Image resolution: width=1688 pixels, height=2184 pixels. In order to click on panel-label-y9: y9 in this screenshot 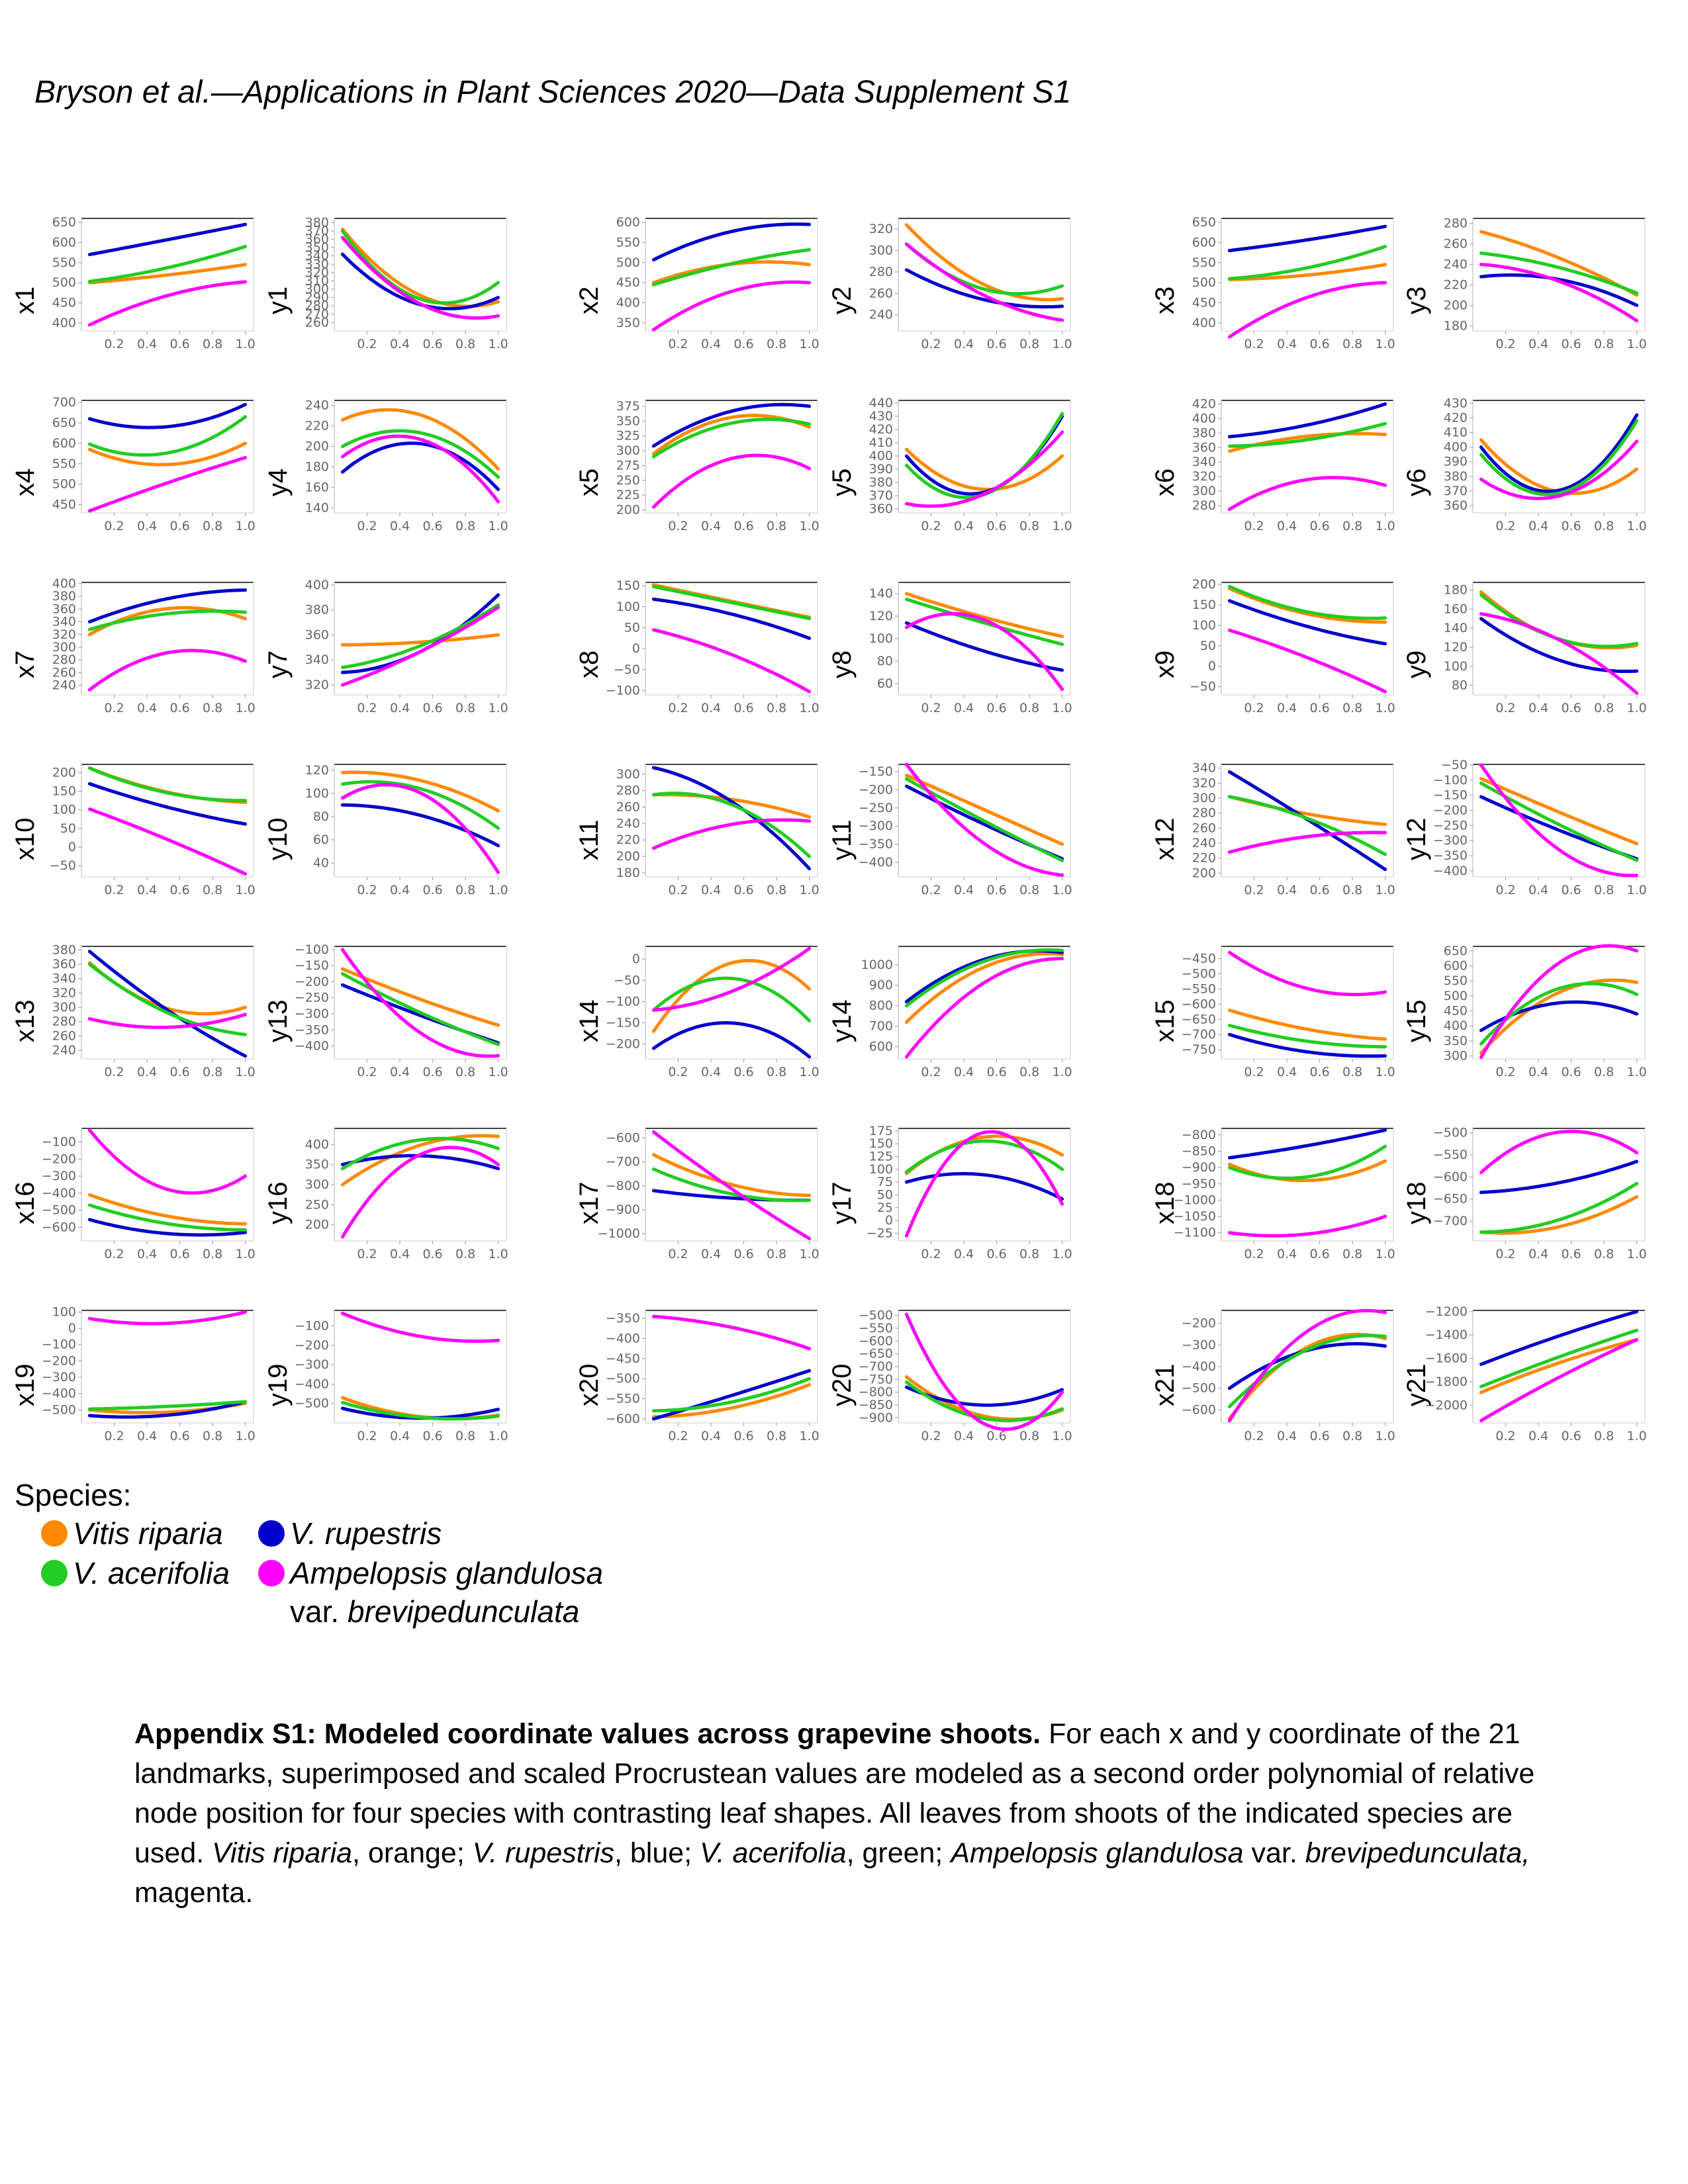, I will do `click(1416, 664)`.